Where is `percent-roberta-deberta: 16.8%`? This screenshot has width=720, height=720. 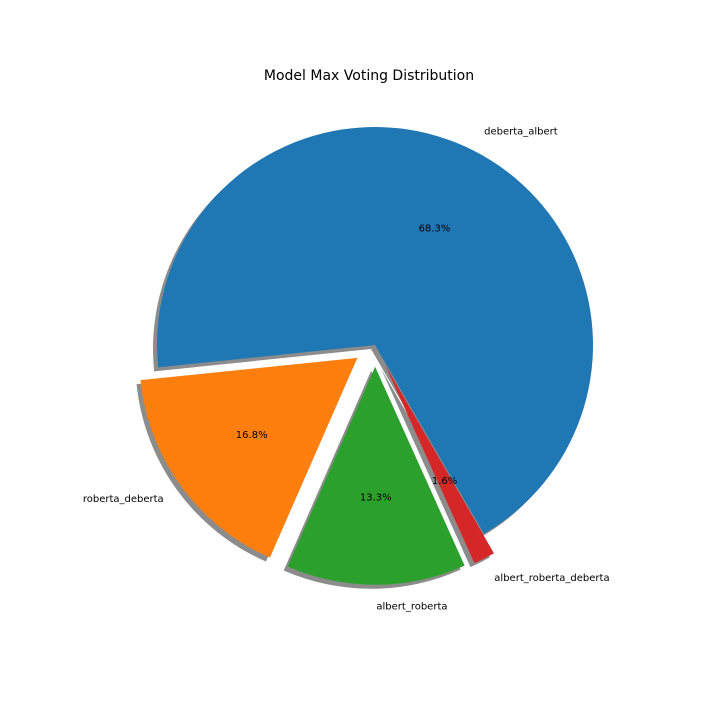
percent-roberta-deberta: 16.8% is located at coordinates (252, 435).